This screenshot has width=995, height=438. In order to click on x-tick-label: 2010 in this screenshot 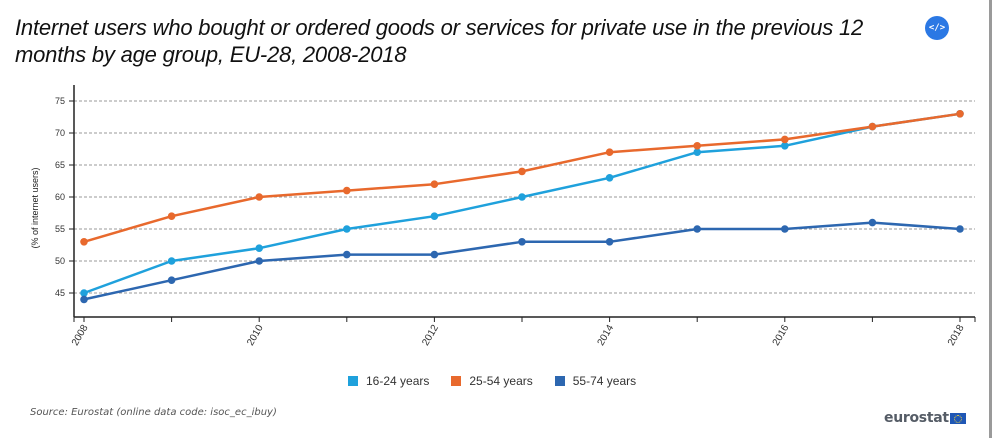, I will do `click(255, 335)`.